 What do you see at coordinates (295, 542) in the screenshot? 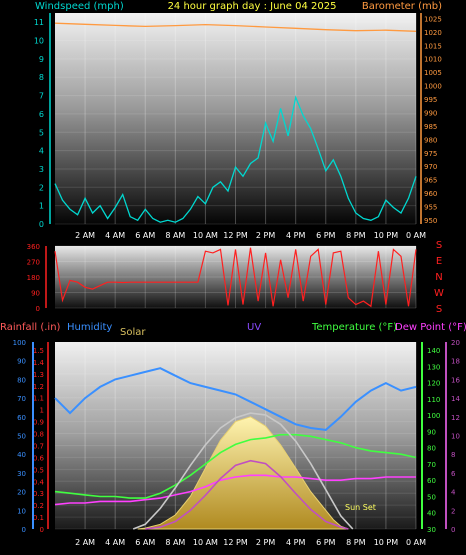
I see `x-tick-label: 4 PM` at bounding box center [295, 542].